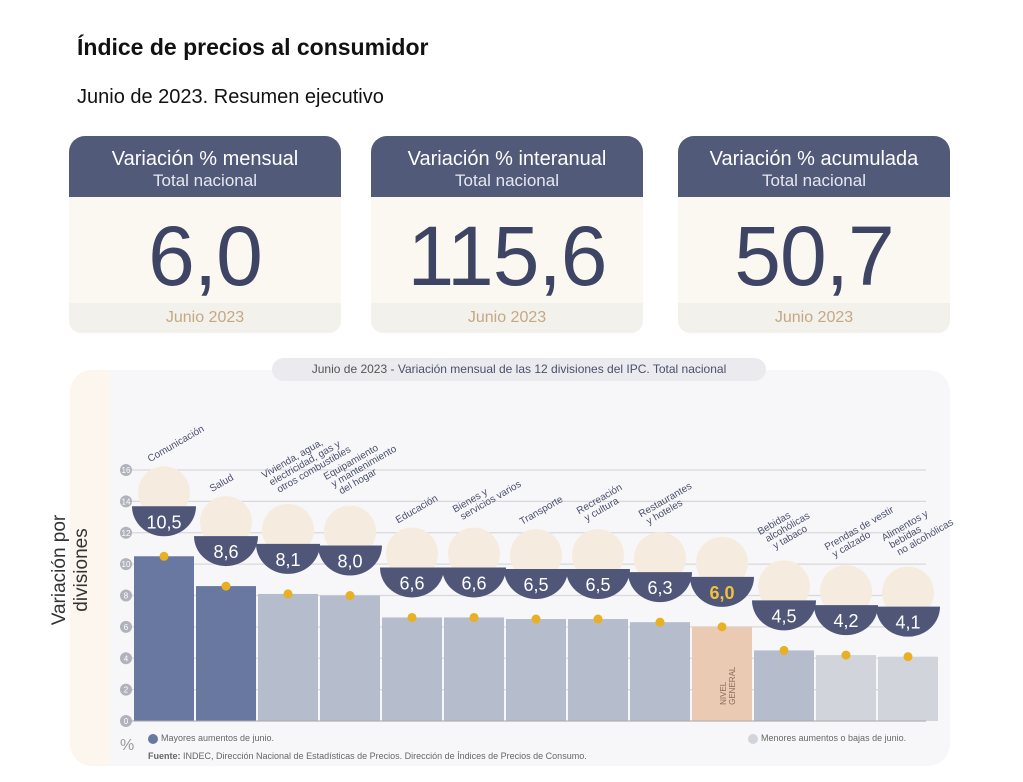 Image resolution: width=1023 pixels, height=782 pixels. I want to click on card-value: 50,7, so click(814, 250).